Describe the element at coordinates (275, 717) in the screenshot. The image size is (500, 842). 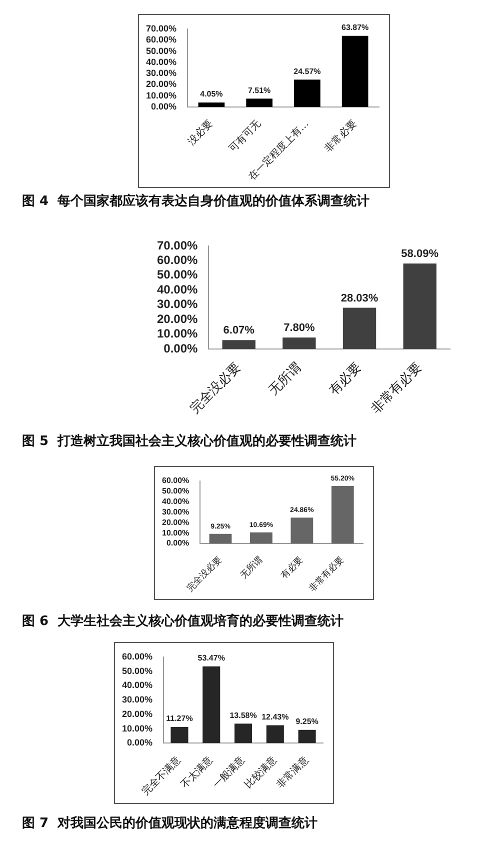
I see `data-label: 12.43%` at that location.